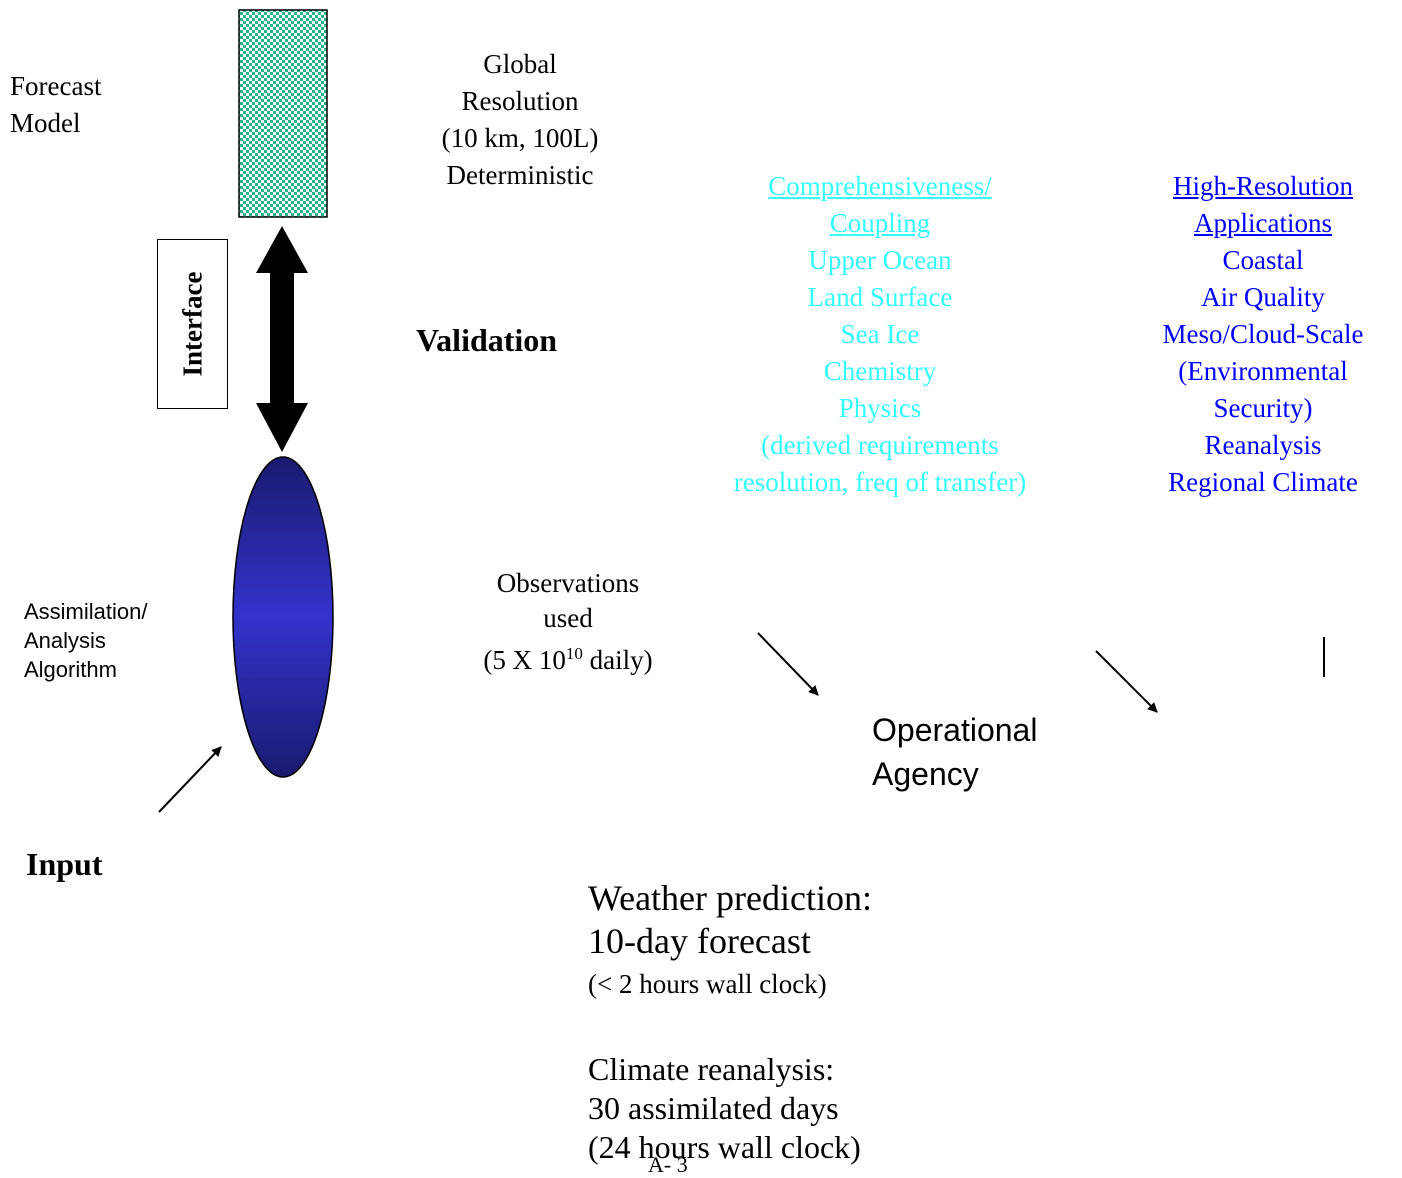 This screenshot has width=1402, height=1178. Describe the element at coordinates (55, 105) in the screenshot. I see `forecast-model-label: Forecast Model` at that location.